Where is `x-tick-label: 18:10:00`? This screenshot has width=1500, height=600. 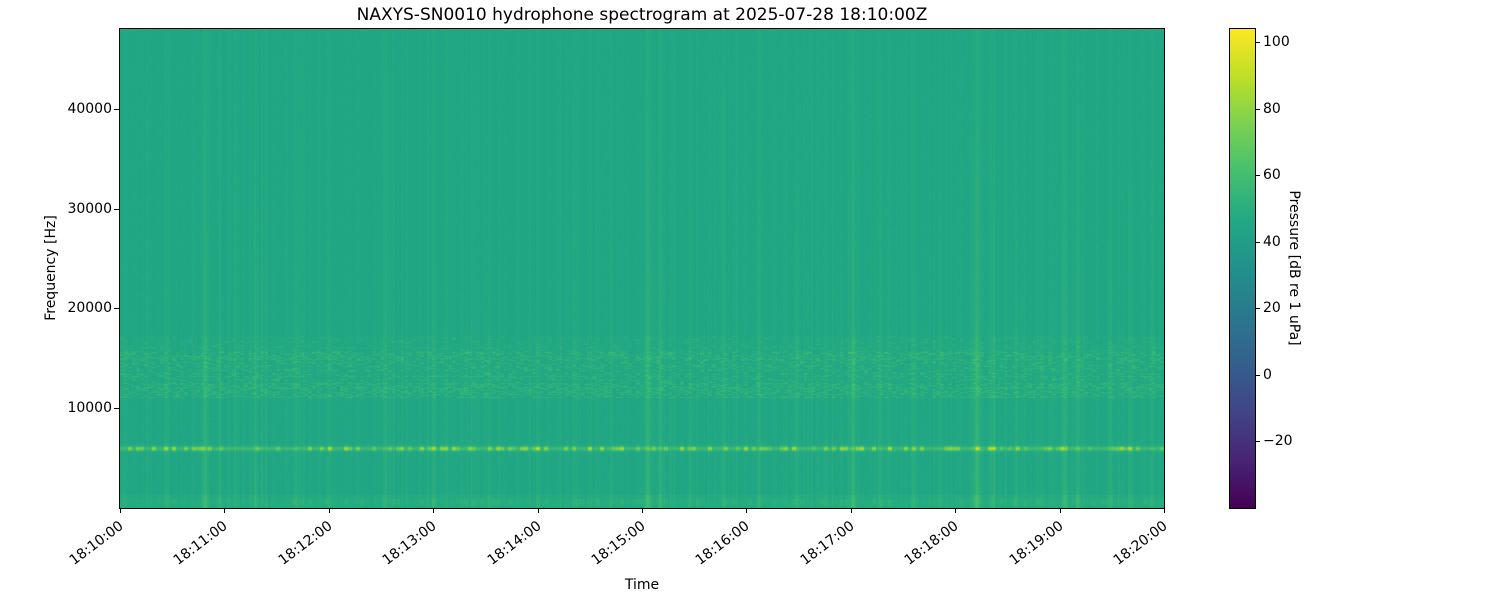
x-tick-label: 18:10:00 is located at coordinates (96, 543).